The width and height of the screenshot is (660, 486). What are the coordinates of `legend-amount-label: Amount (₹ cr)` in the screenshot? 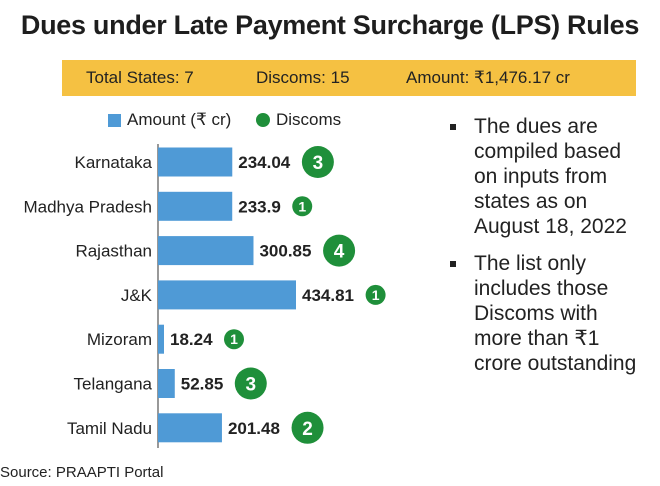 It's located at (179, 119).